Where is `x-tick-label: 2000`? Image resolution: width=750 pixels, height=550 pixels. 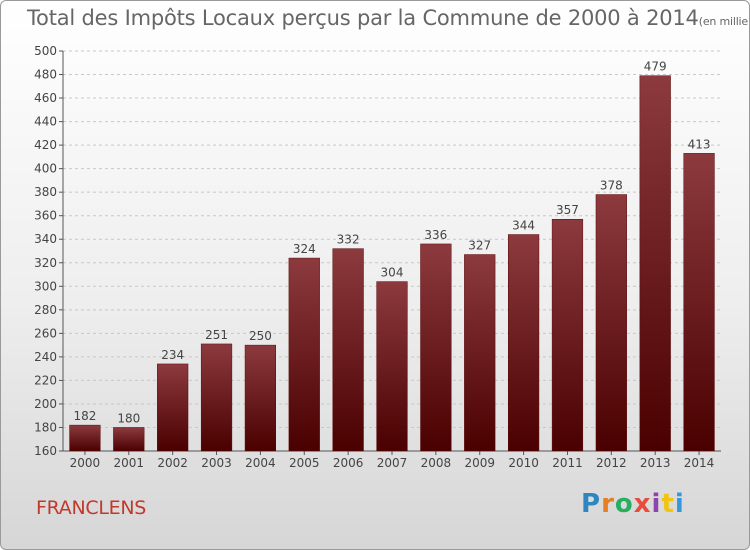 x-tick-label: 2000 is located at coordinates (85, 463).